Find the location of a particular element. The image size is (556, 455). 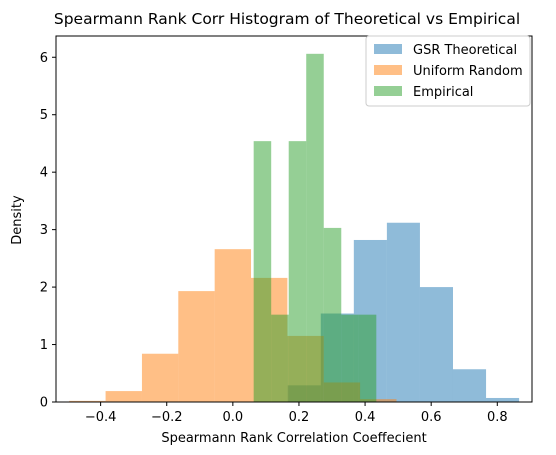

legend-label: Uniform Random is located at coordinates (468, 71).